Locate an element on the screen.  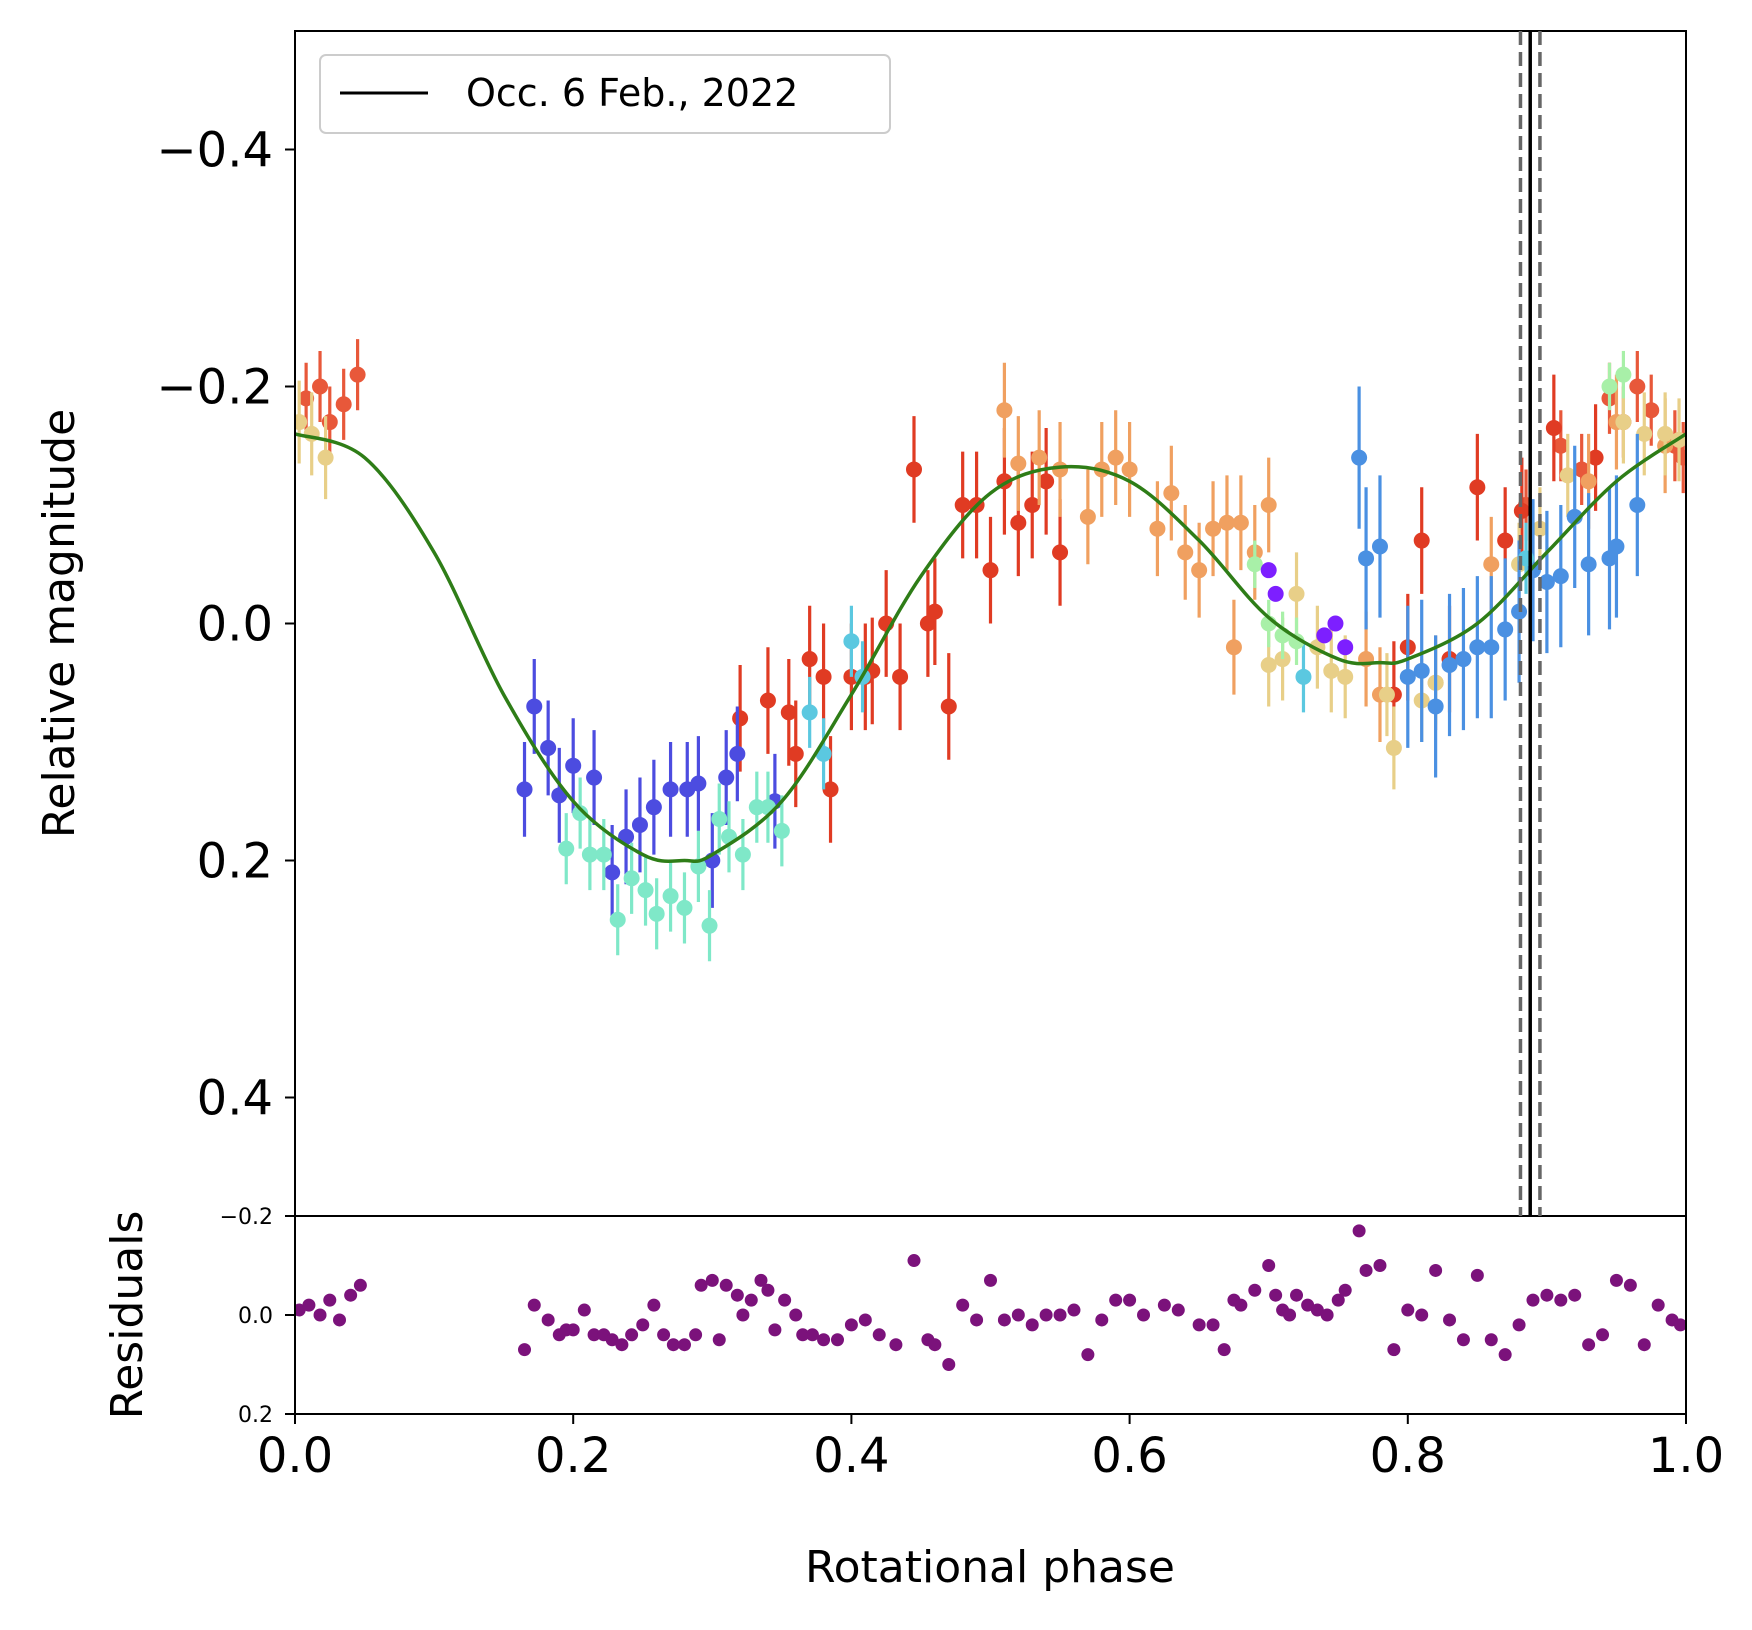
x-axis-label: Rotational phase is located at coordinates (990, 1567).